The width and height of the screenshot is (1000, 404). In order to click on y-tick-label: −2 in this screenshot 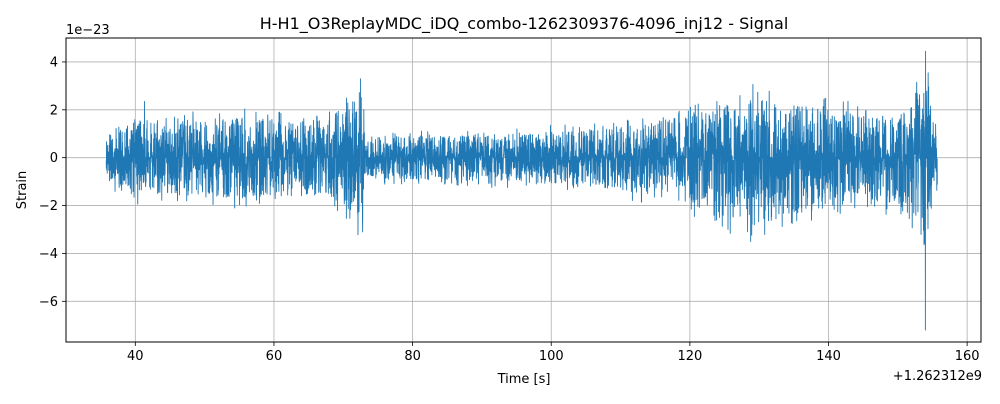, I will do `click(48, 206)`.